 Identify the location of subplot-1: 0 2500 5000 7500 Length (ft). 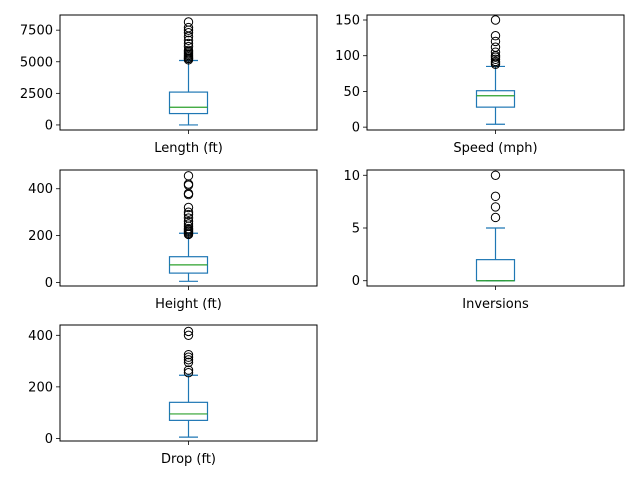
(169, 85).